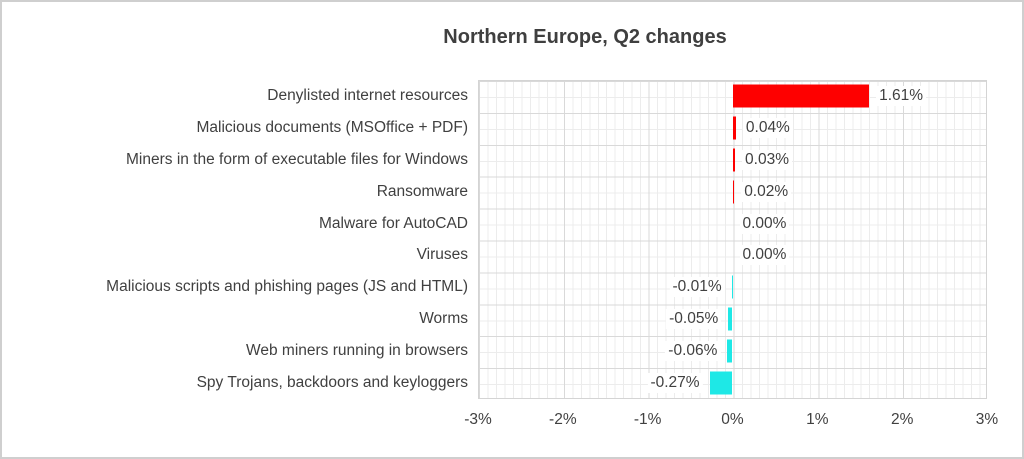 The width and height of the screenshot is (1024, 459). Describe the element at coordinates (697, 287) in the screenshot. I see `value-label: -0.01%` at that location.